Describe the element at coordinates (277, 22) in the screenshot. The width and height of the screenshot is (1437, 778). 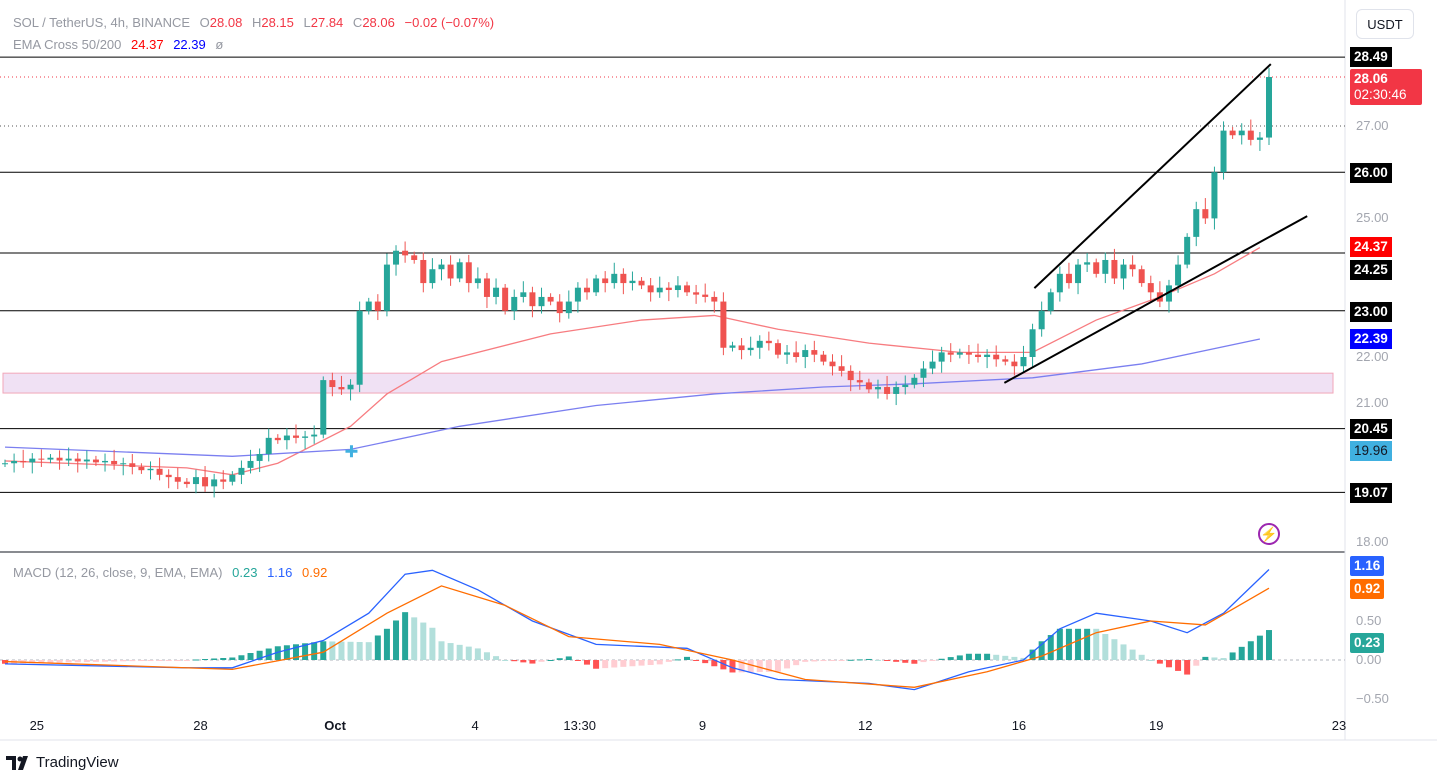
I see `high-value: 28.15` at that location.